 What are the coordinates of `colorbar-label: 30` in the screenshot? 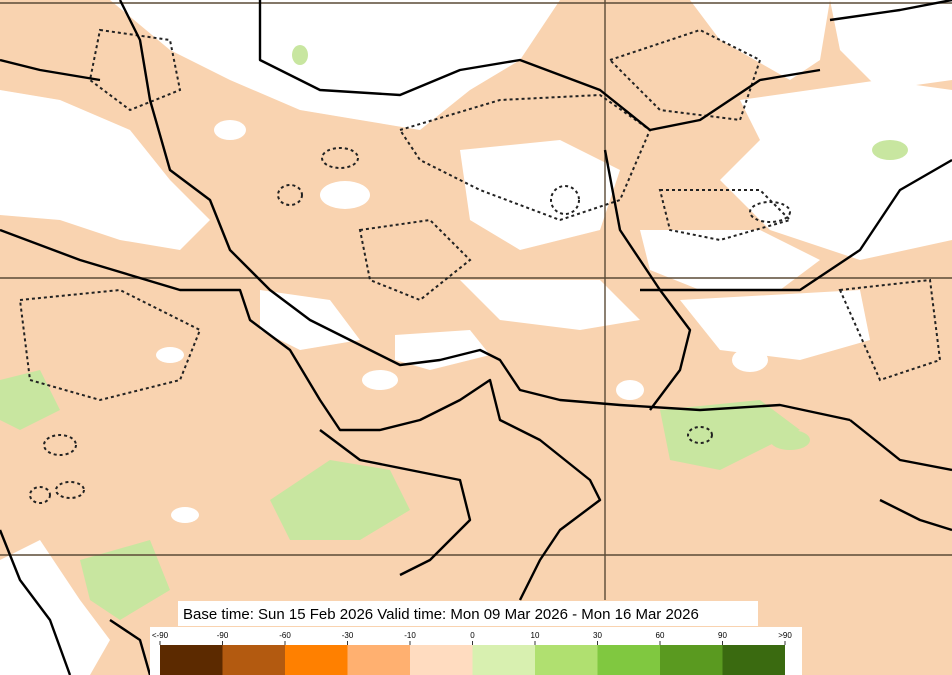 It's located at (597, 635).